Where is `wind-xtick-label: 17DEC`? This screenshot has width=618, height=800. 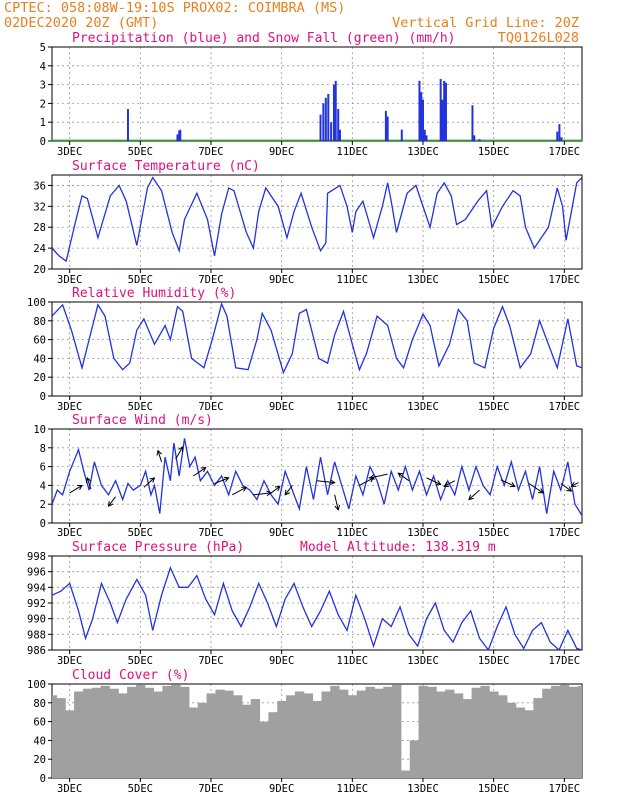
wind-xtick-label: 17DEC is located at coordinates (565, 533).